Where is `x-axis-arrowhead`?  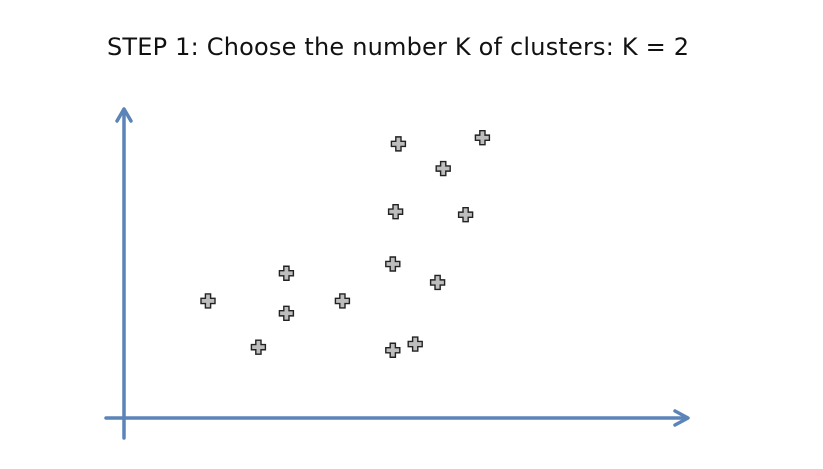 x-axis-arrowhead is located at coordinates (681, 418).